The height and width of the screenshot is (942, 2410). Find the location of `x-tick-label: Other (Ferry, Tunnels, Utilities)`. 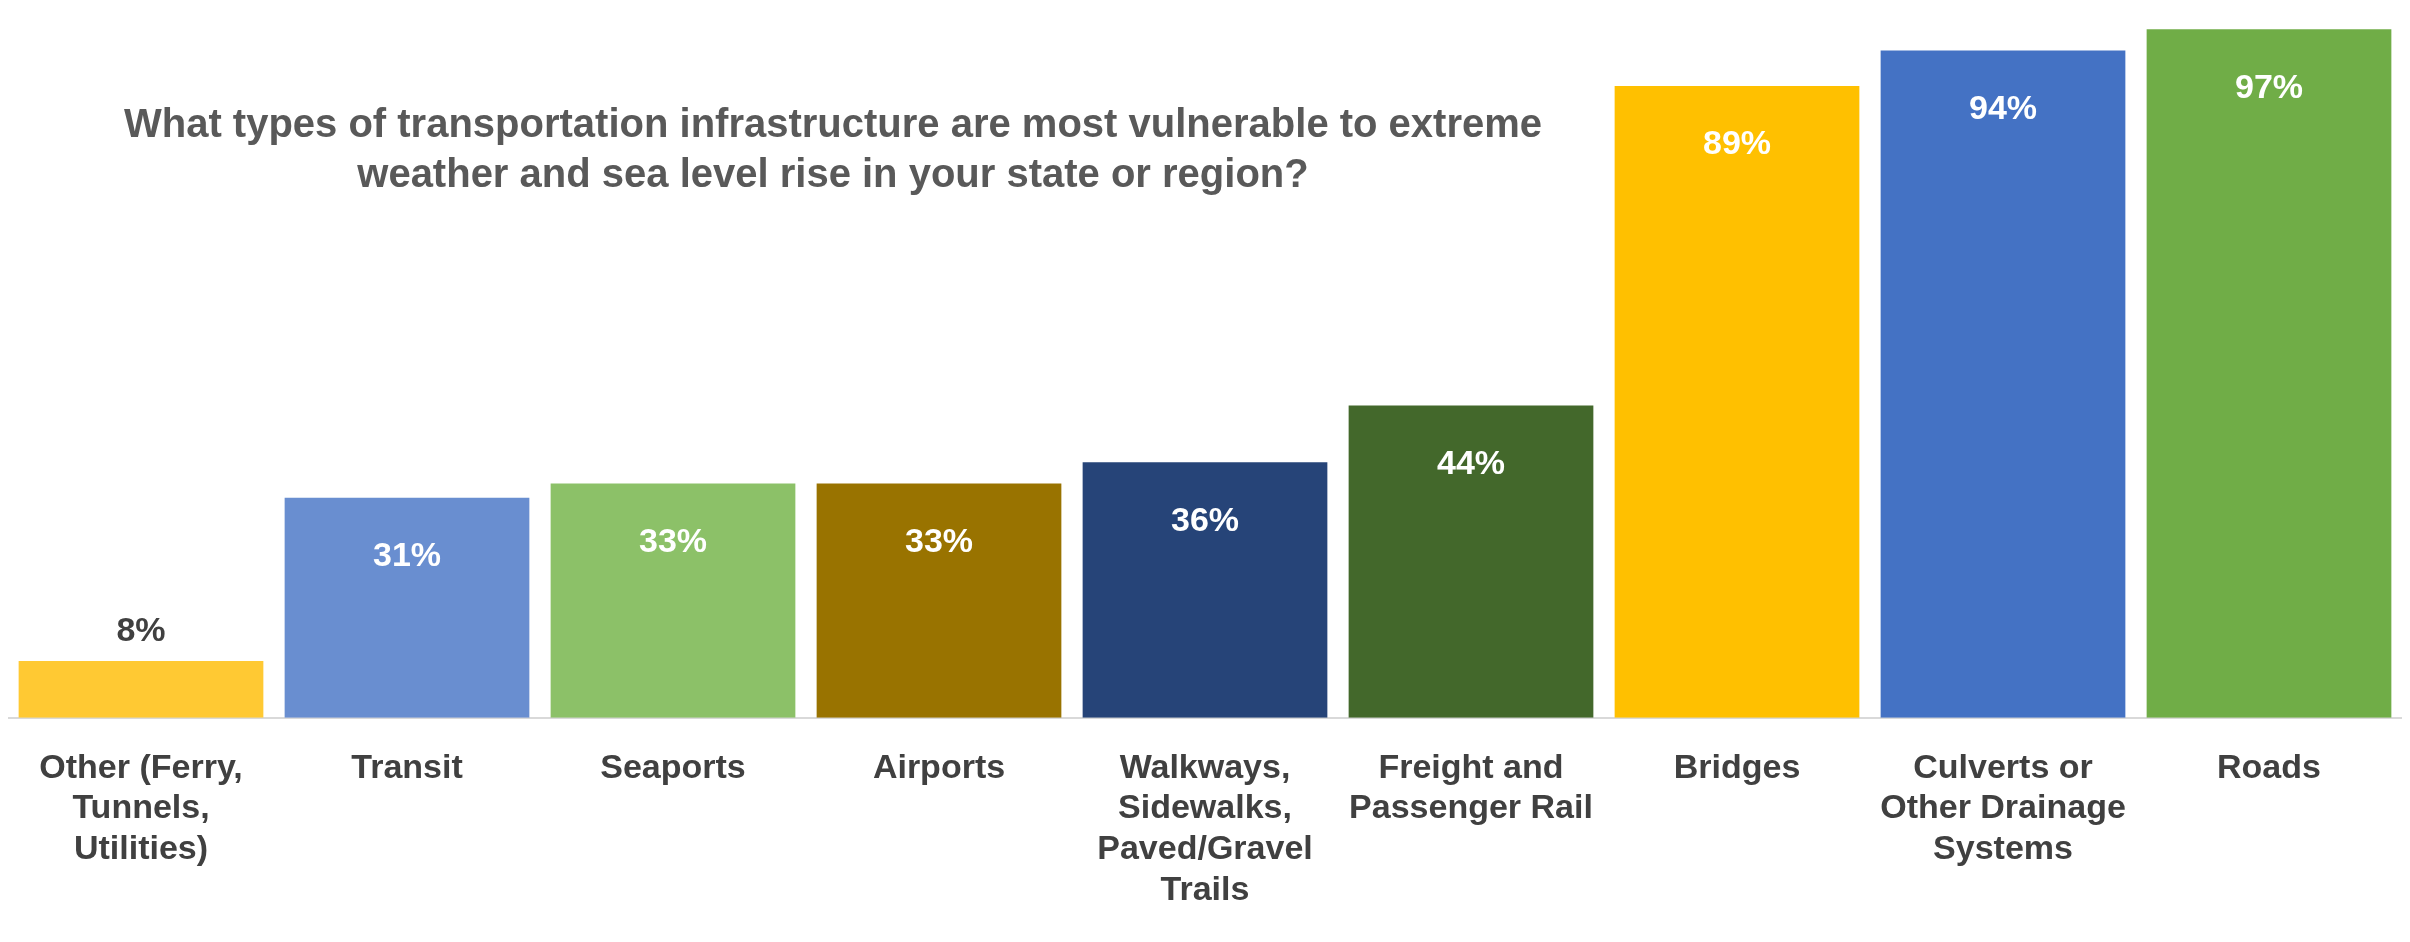

x-tick-label: Other (Ferry, Tunnels, Utilities) is located at coordinates (141, 806).